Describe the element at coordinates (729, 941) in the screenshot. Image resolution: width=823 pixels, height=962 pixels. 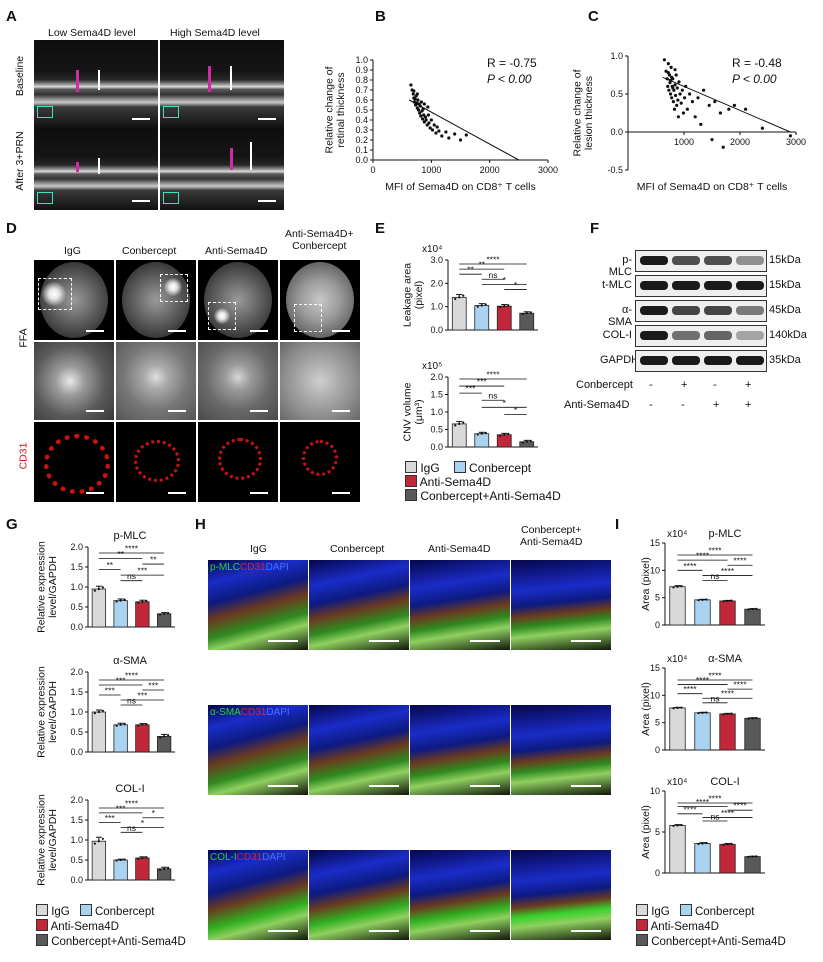
I see `legend-i-combo: Conbercept+Anti-Sema4D` at that location.